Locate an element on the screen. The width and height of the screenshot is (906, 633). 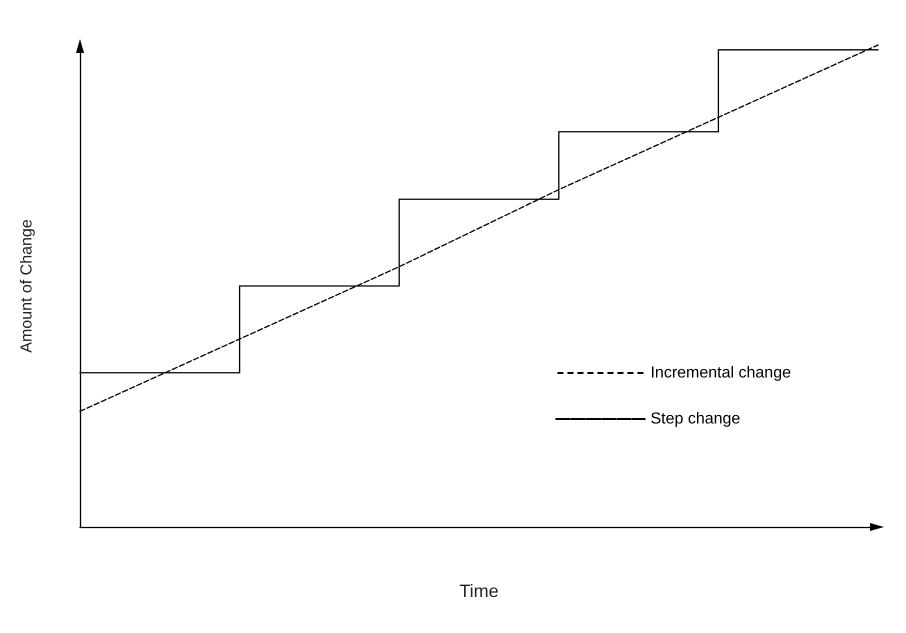
x-axis-title: Time is located at coordinates (479, 591).